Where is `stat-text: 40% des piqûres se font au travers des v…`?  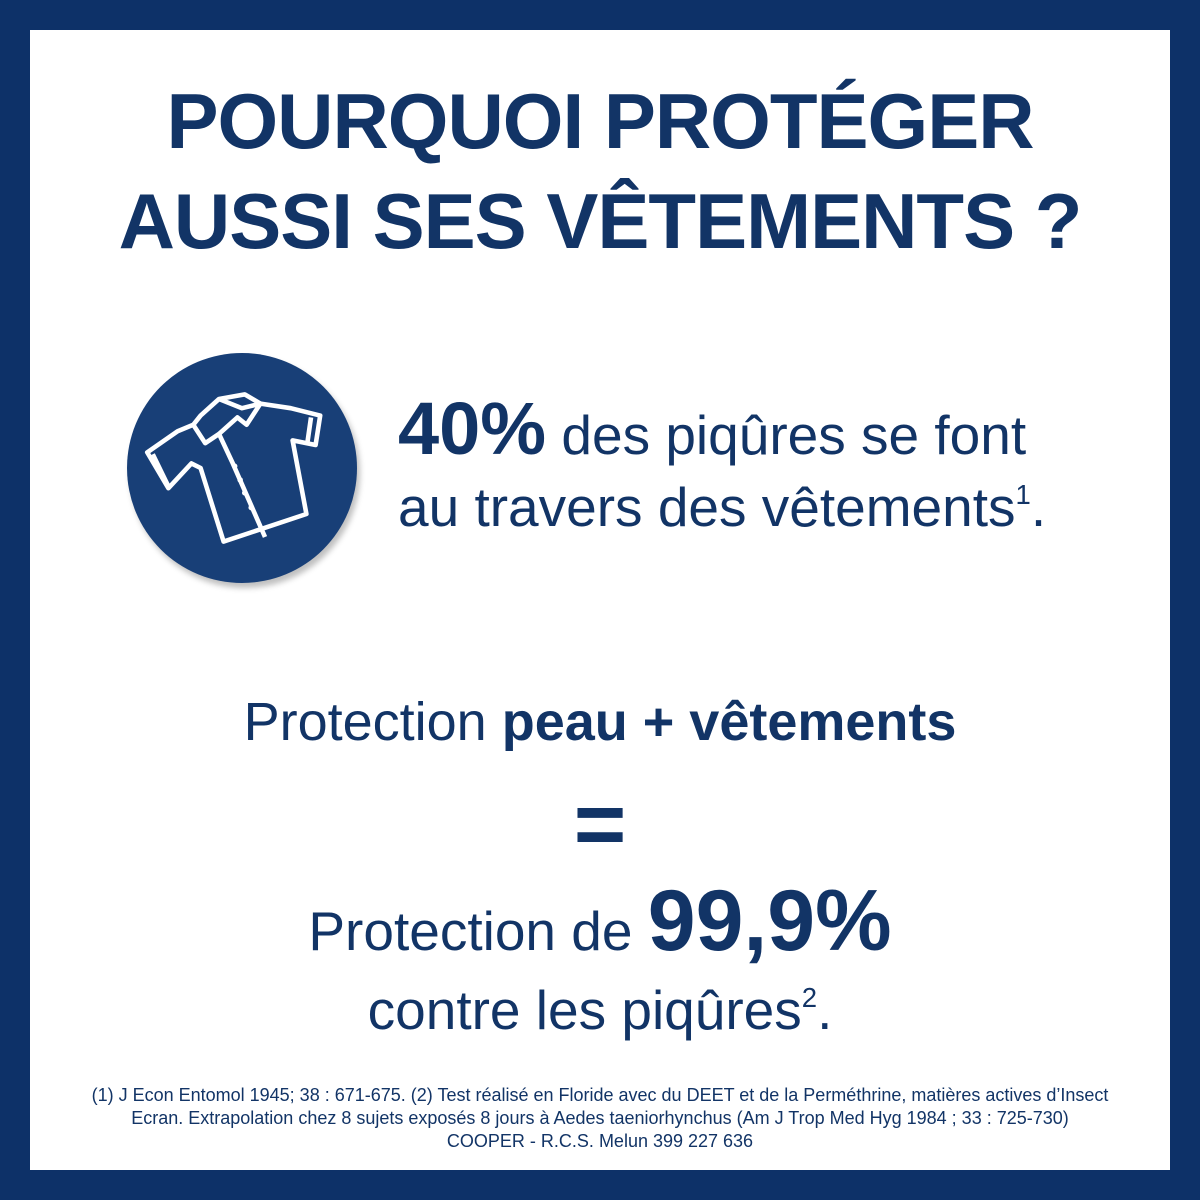
stat-text: 40% des piqûres se font au travers des v… is located at coordinates (722, 468).